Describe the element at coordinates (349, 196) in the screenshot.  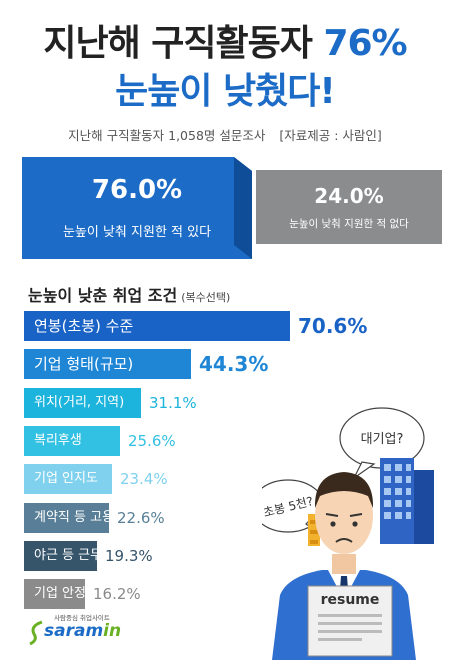
I see `stat-no-value: 24.0%` at that location.